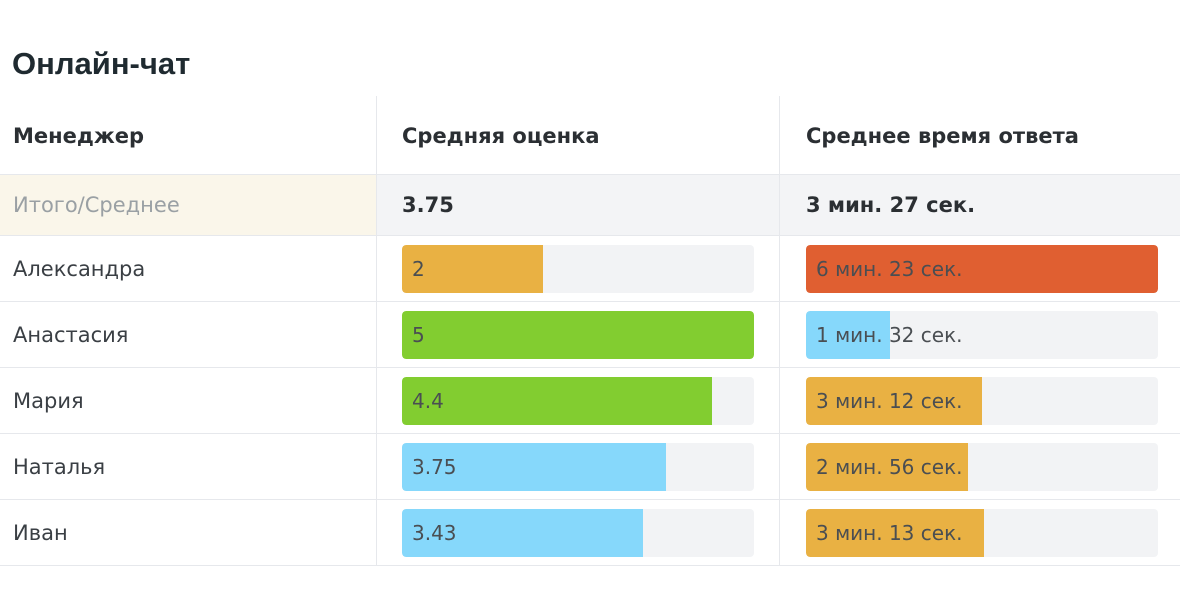 The width and height of the screenshot is (1180, 598). I want to click on rating-bar-track: 4.4, so click(578, 400).